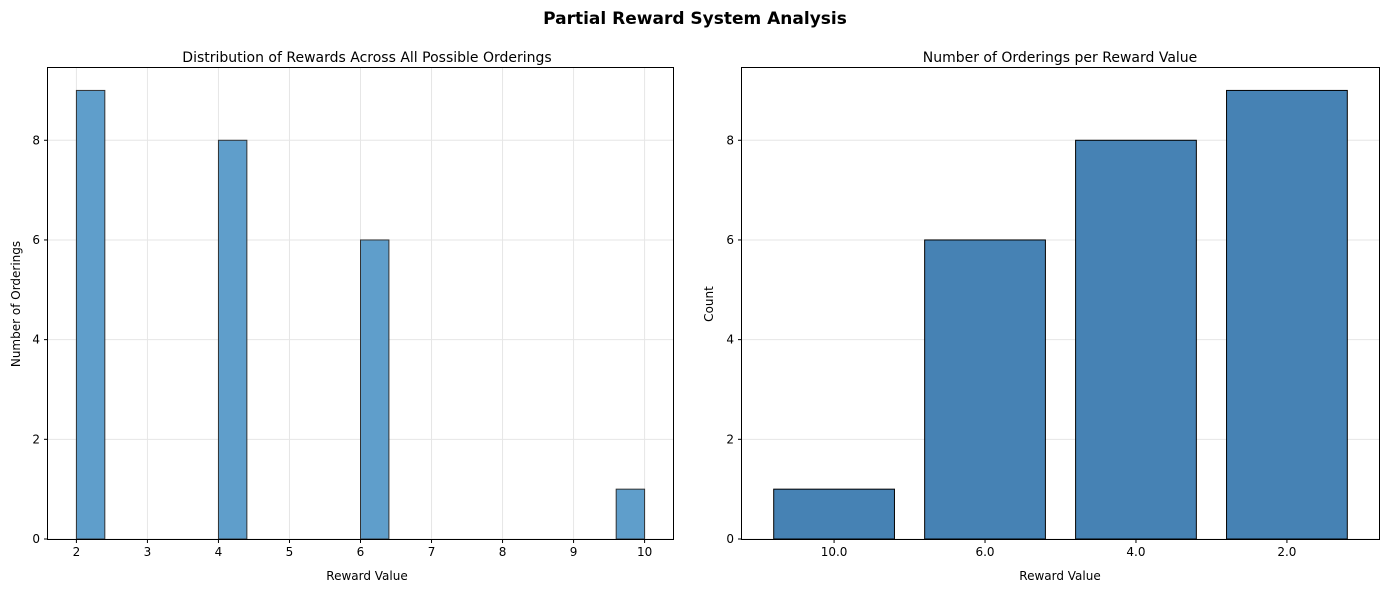 Image resolution: width=1390 pixels, height=592 pixels. I want to click on bar-chart-title: Number of Orderings per Reward Value, so click(1060, 58).